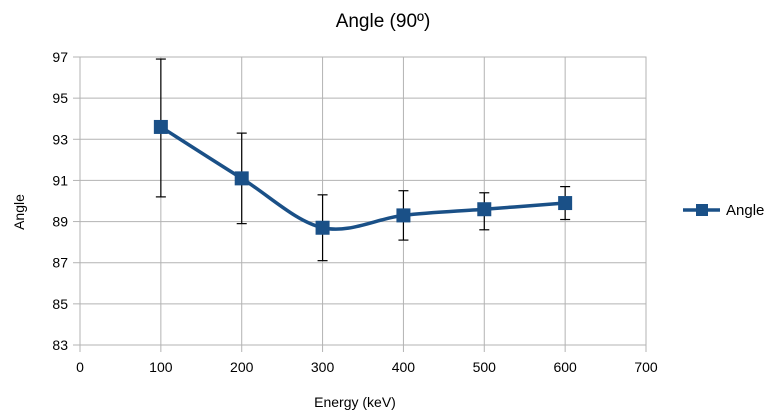 The height and width of the screenshot is (416, 772). Describe the element at coordinates (60, 304) in the screenshot. I see `y-tick-label: 85` at that location.